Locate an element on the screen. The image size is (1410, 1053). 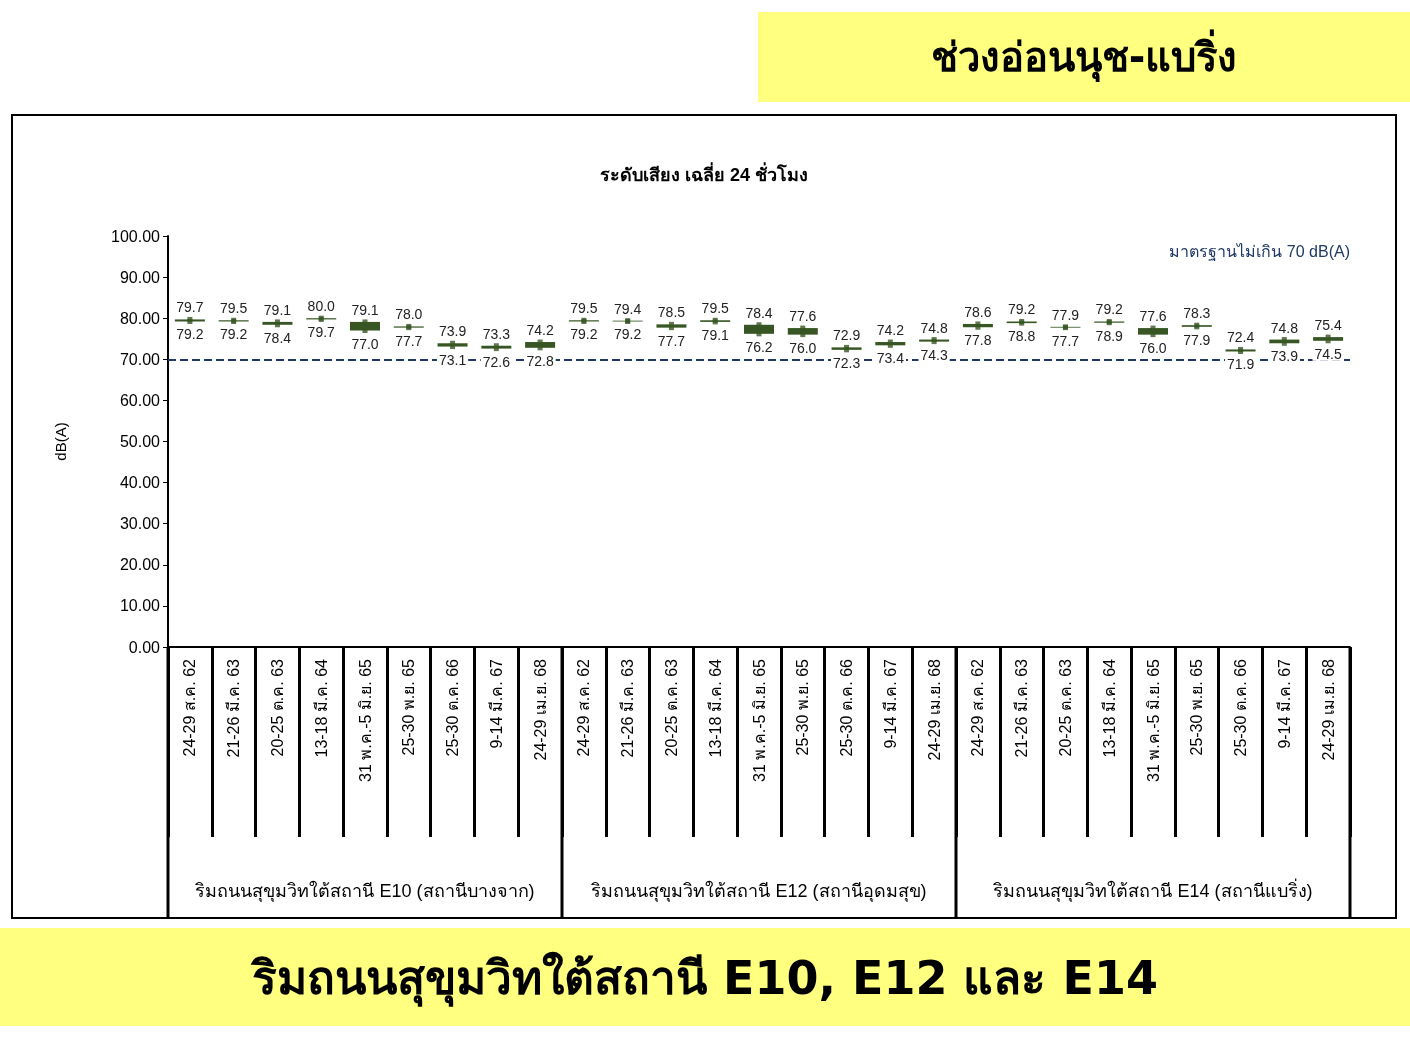
text: ริมถนนสุขุมวิทใต้สถานี E10 (สถานีบางจาก) is located at coordinates (365, 891).